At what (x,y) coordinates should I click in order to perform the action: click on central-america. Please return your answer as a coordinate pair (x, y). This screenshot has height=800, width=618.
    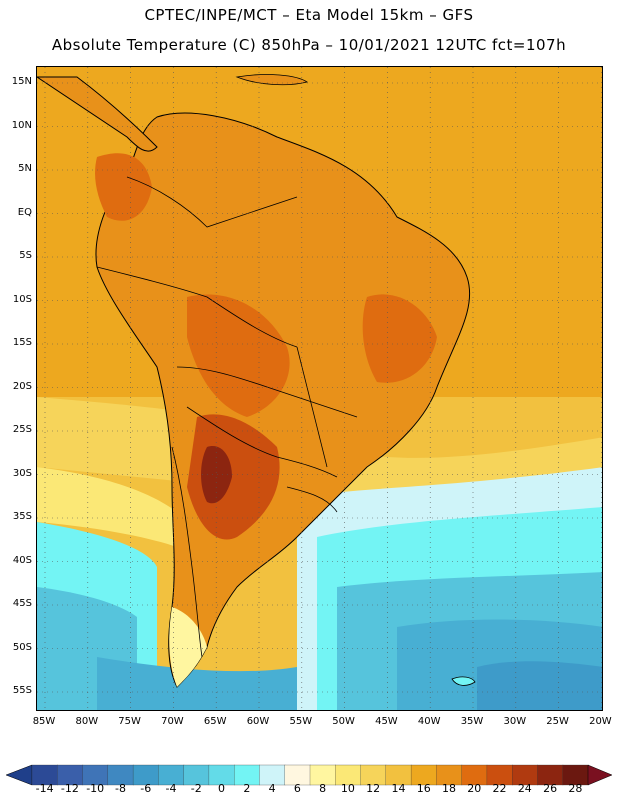
    Looking at the image, I should click on (97, 114).